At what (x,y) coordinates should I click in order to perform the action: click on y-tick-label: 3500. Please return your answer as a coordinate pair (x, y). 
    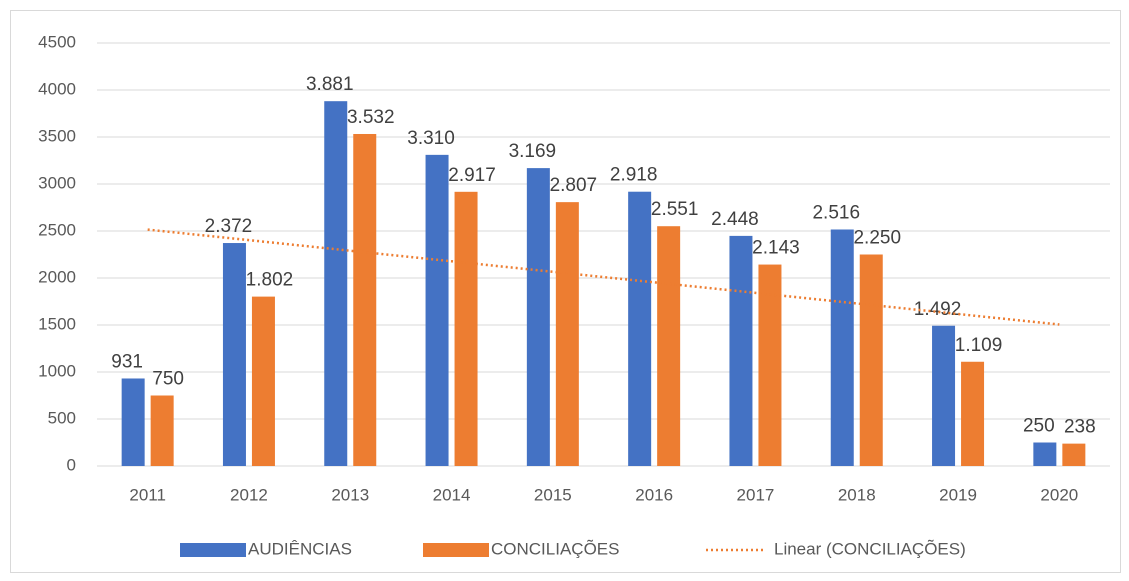
    Looking at the image, I should click on (57, 135).